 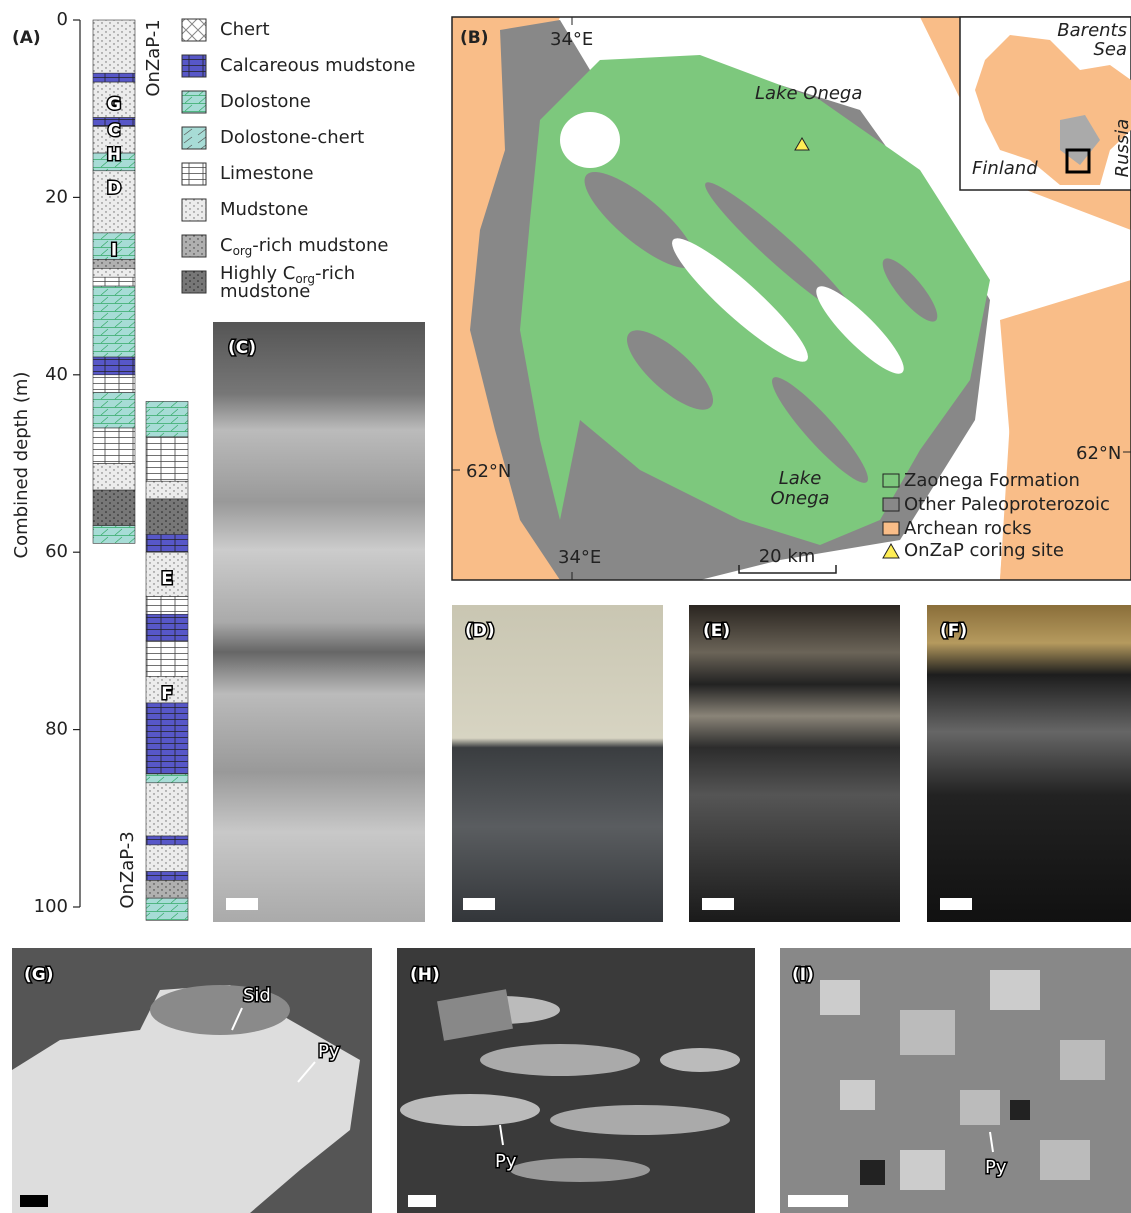 I want to click on y-tick-label: 80, so click(x=56, y=729).